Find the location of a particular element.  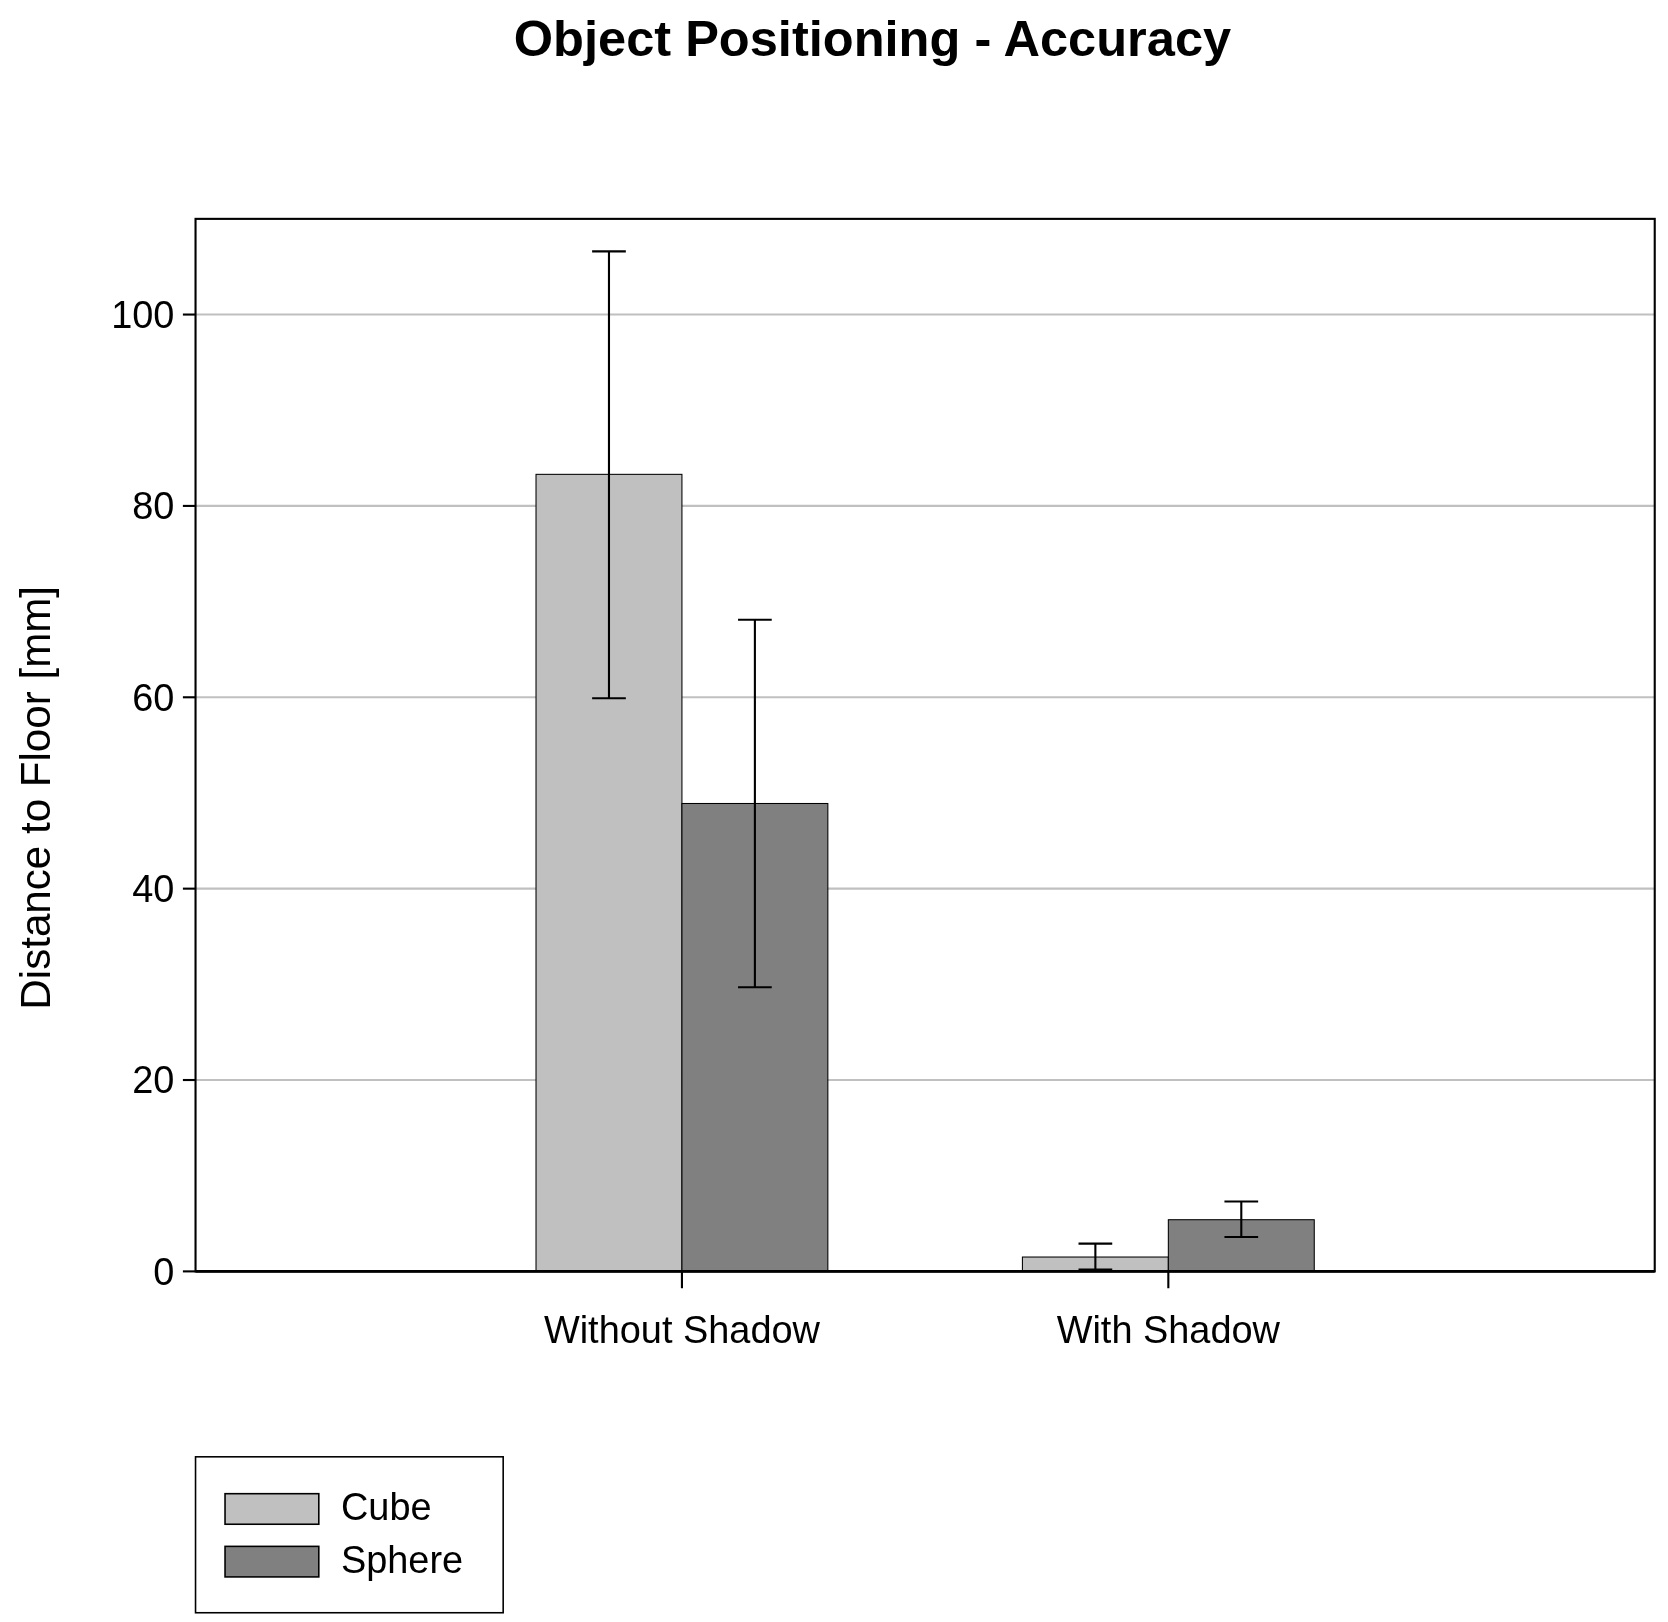

y-axis-title: Distance to Floor [mm] is located at coordinates (36, 797).